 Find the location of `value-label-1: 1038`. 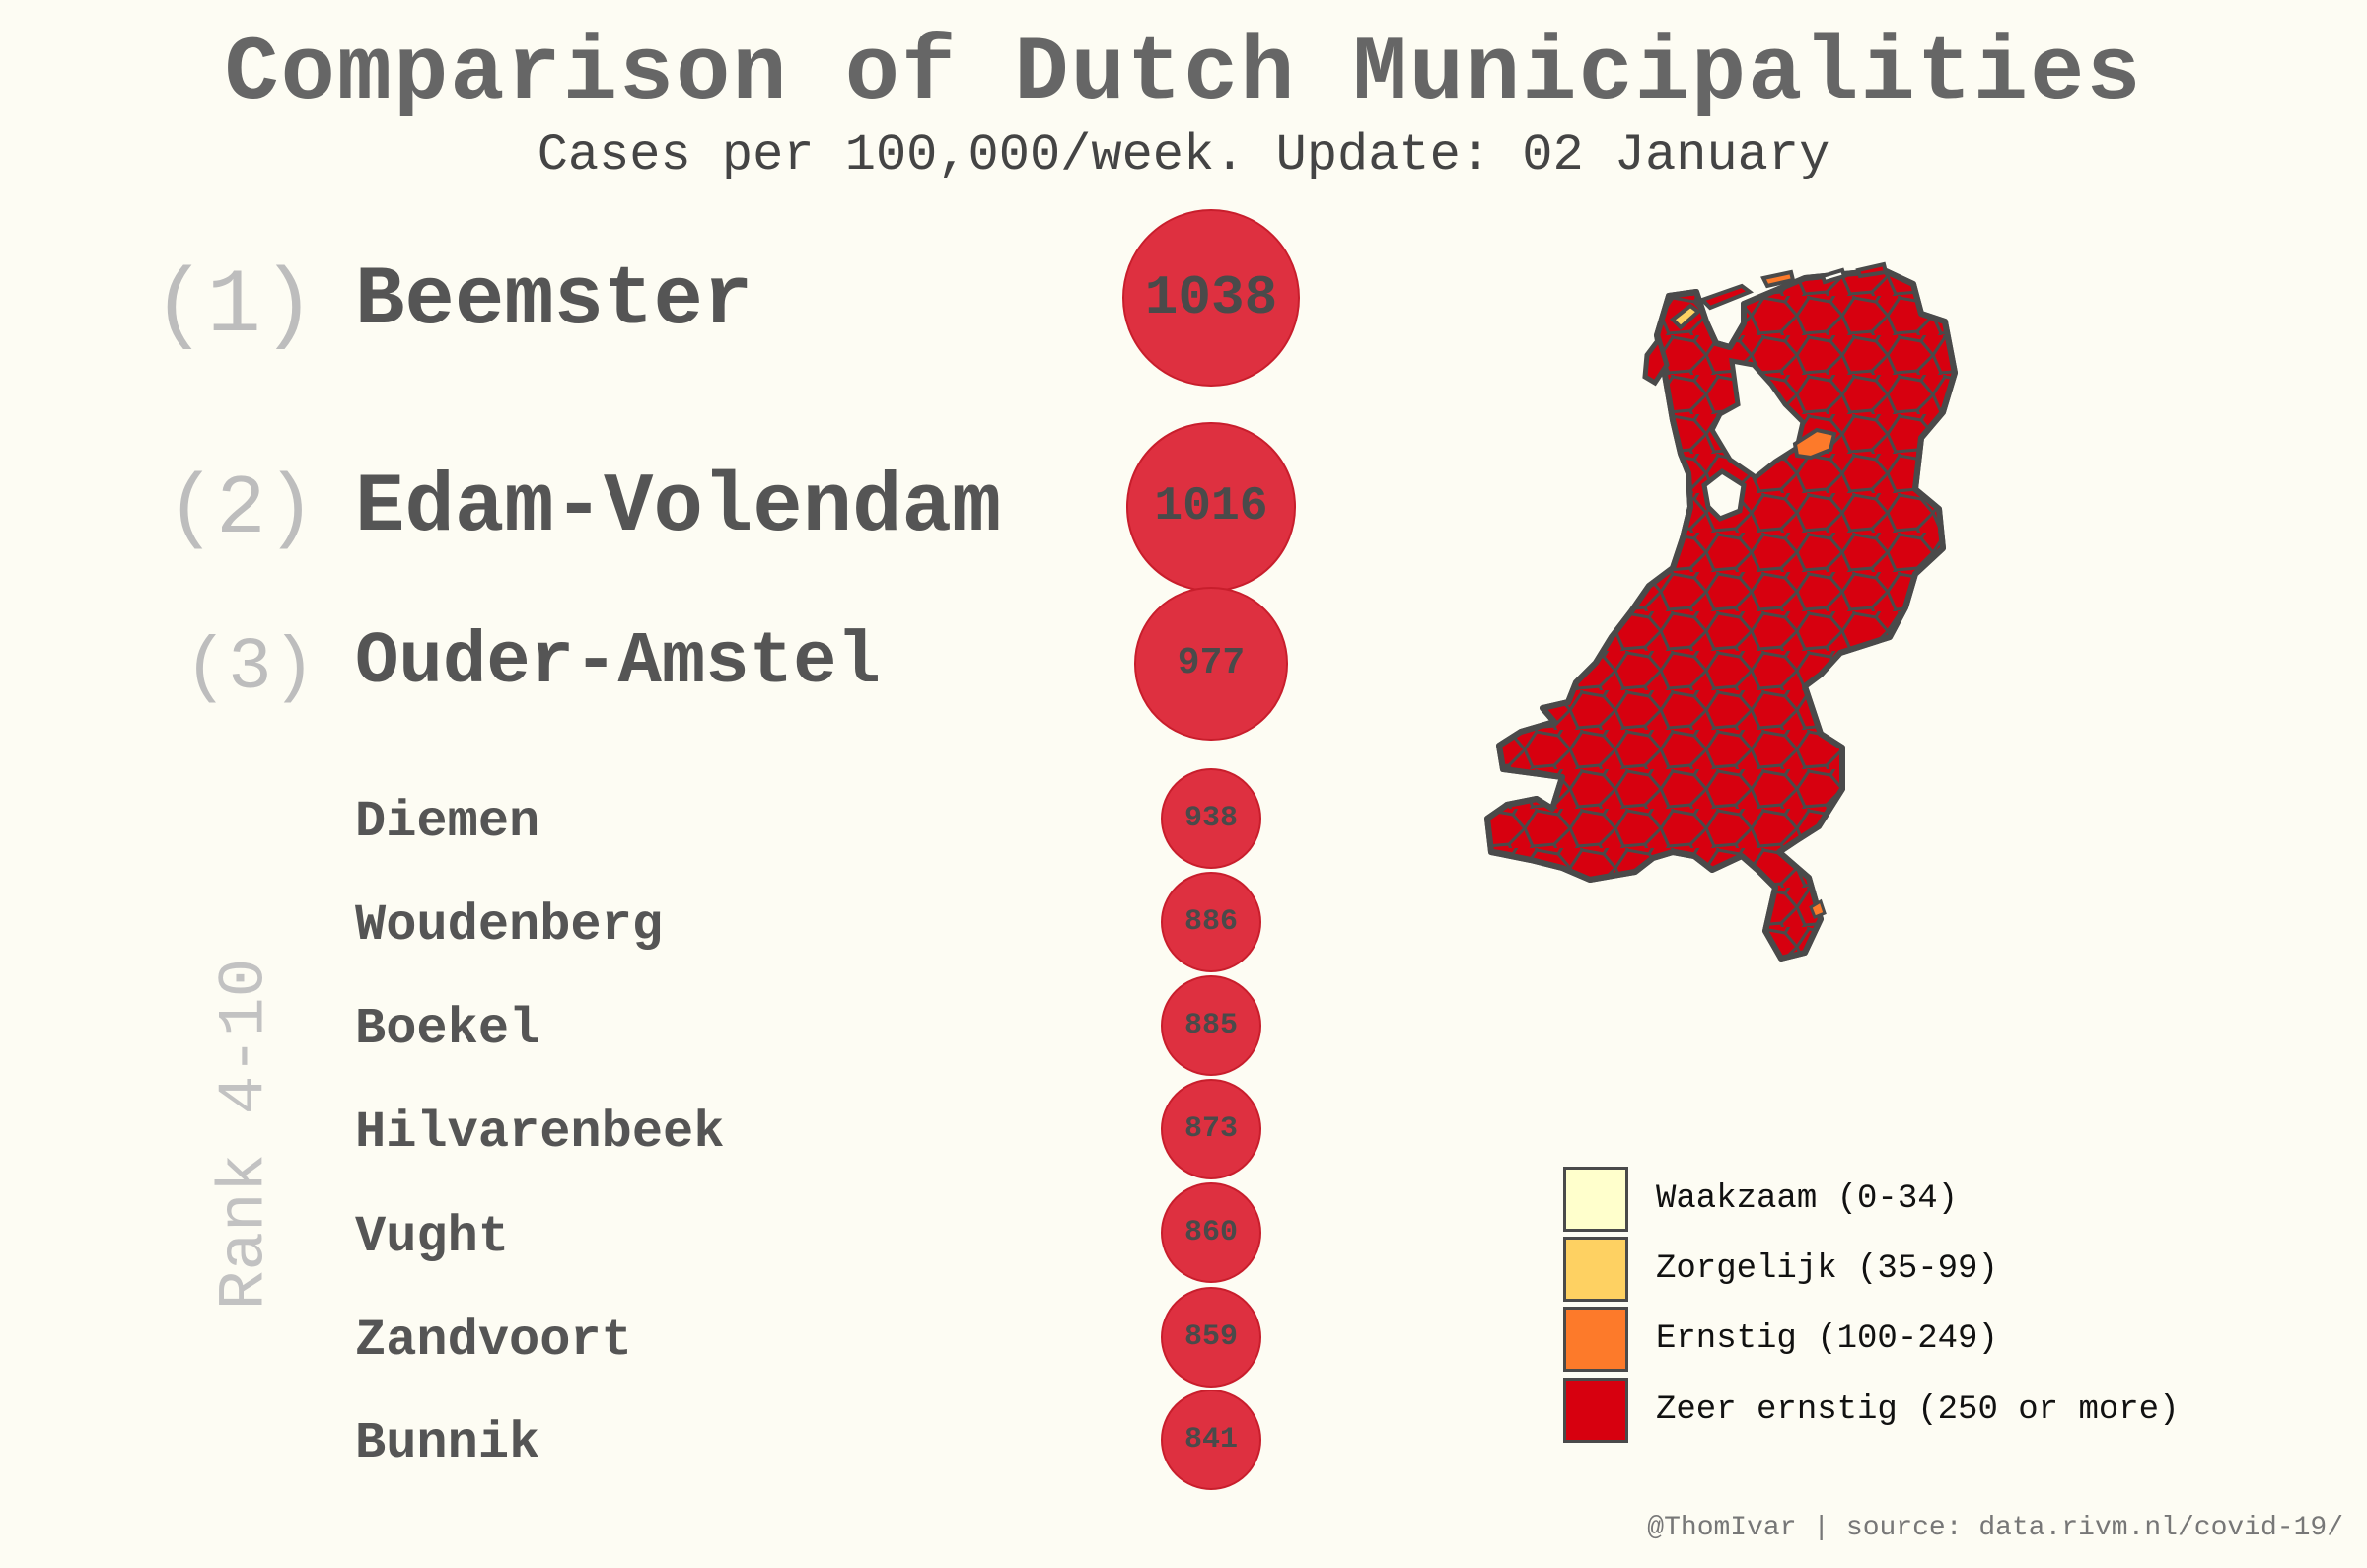

value-label-1: 1038 is located at coordinates (1211, 297).